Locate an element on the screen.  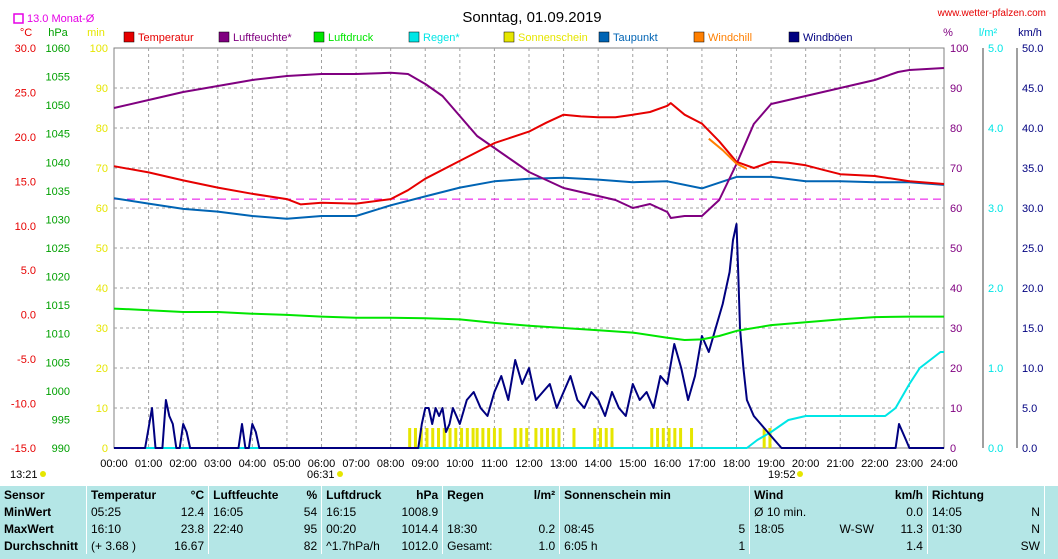
x-tick-label: 10:00 is located at coordinates (460, 464).